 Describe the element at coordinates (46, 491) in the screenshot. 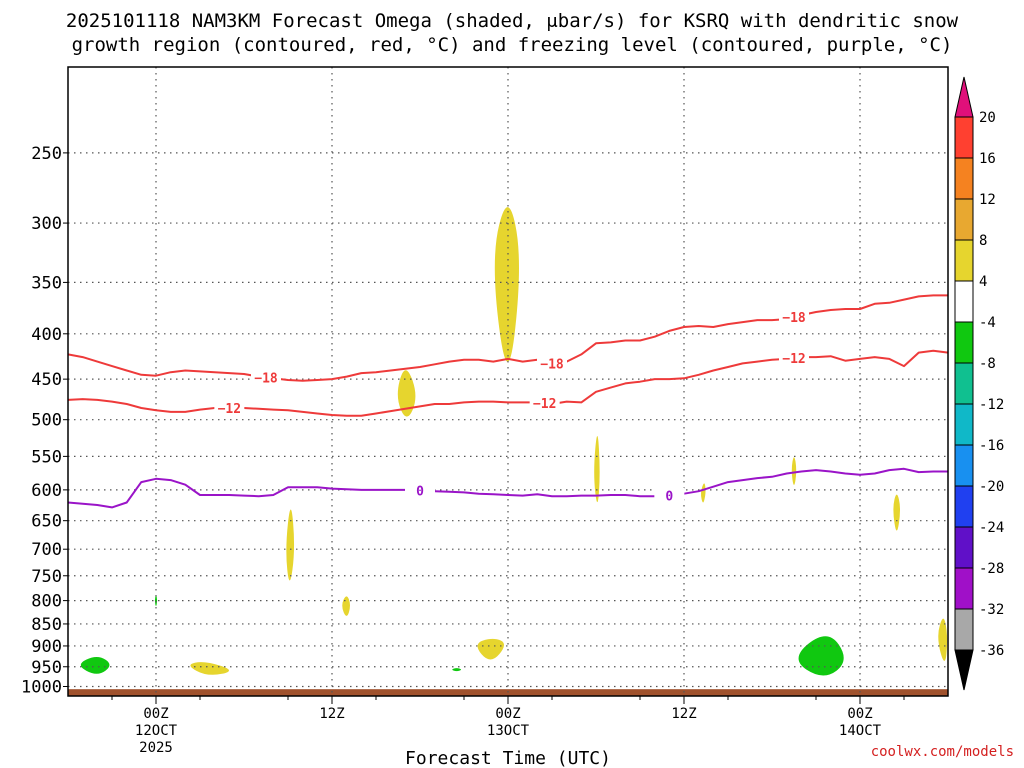

I see `y-tick-label: 600` at that location.